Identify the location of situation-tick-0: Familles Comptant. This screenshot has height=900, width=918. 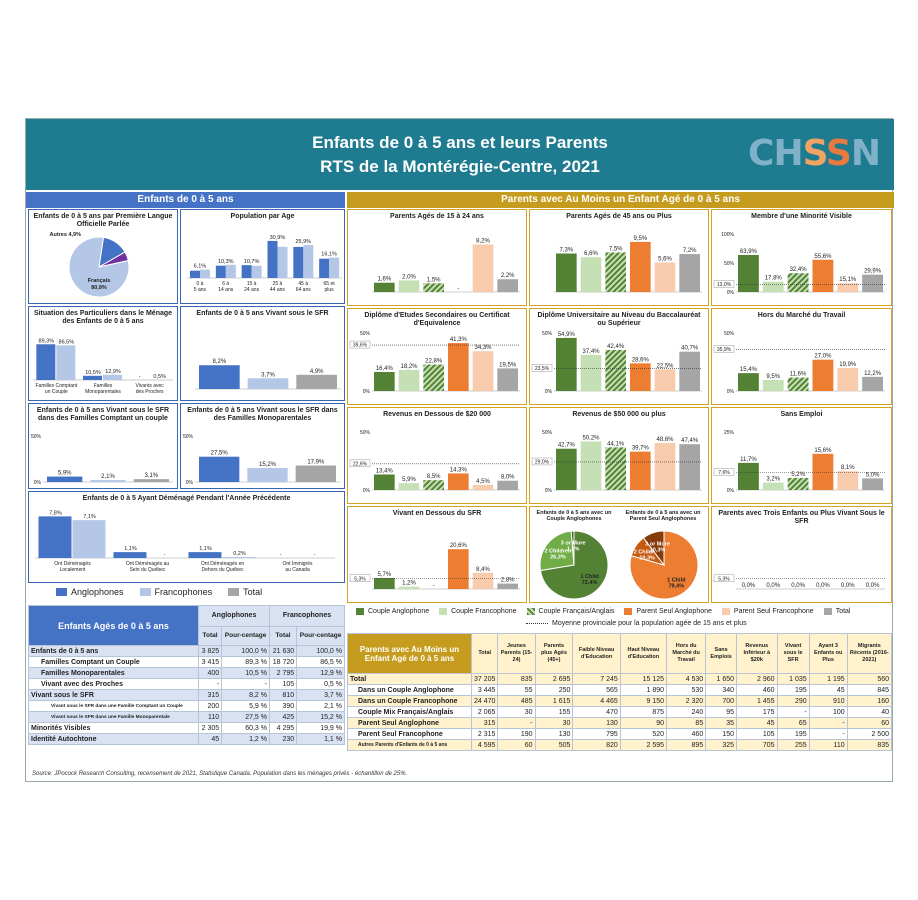
(56, 386).